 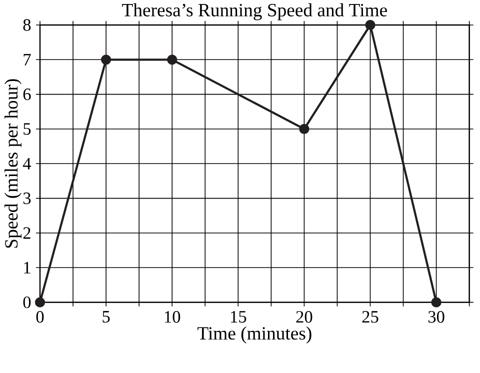 I want to click on y-tick-label: 2, so click(x=26, y=233).